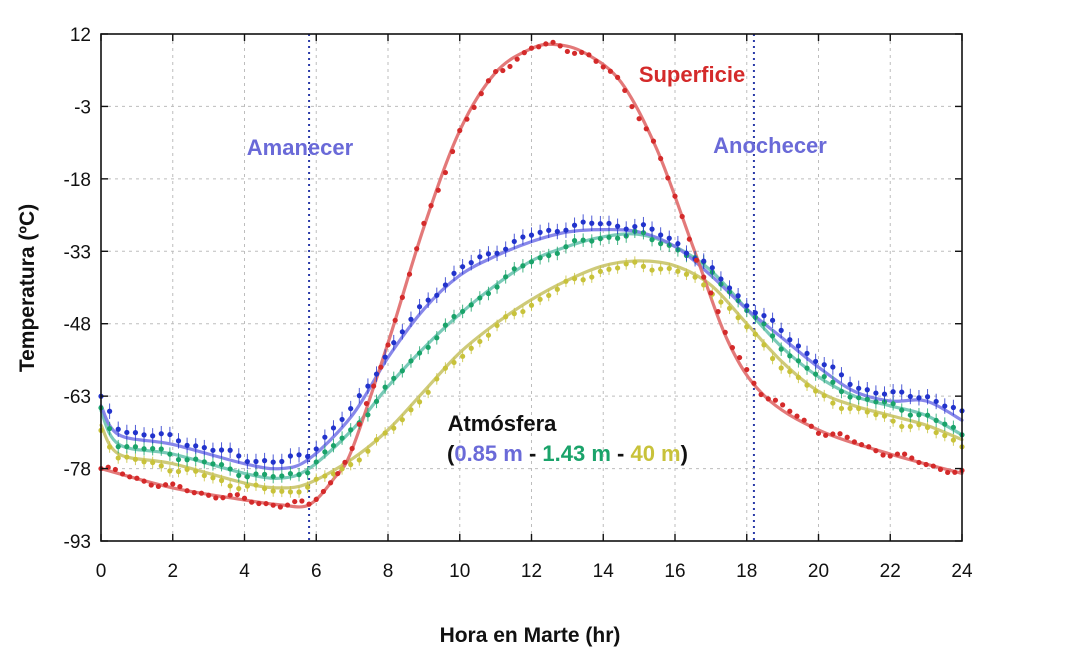 The height and width of the screenshot is (670, 1080). Describe the element at coordinates (244, 571) in the screenshot. I see `x-tick-label: 4` at that location.